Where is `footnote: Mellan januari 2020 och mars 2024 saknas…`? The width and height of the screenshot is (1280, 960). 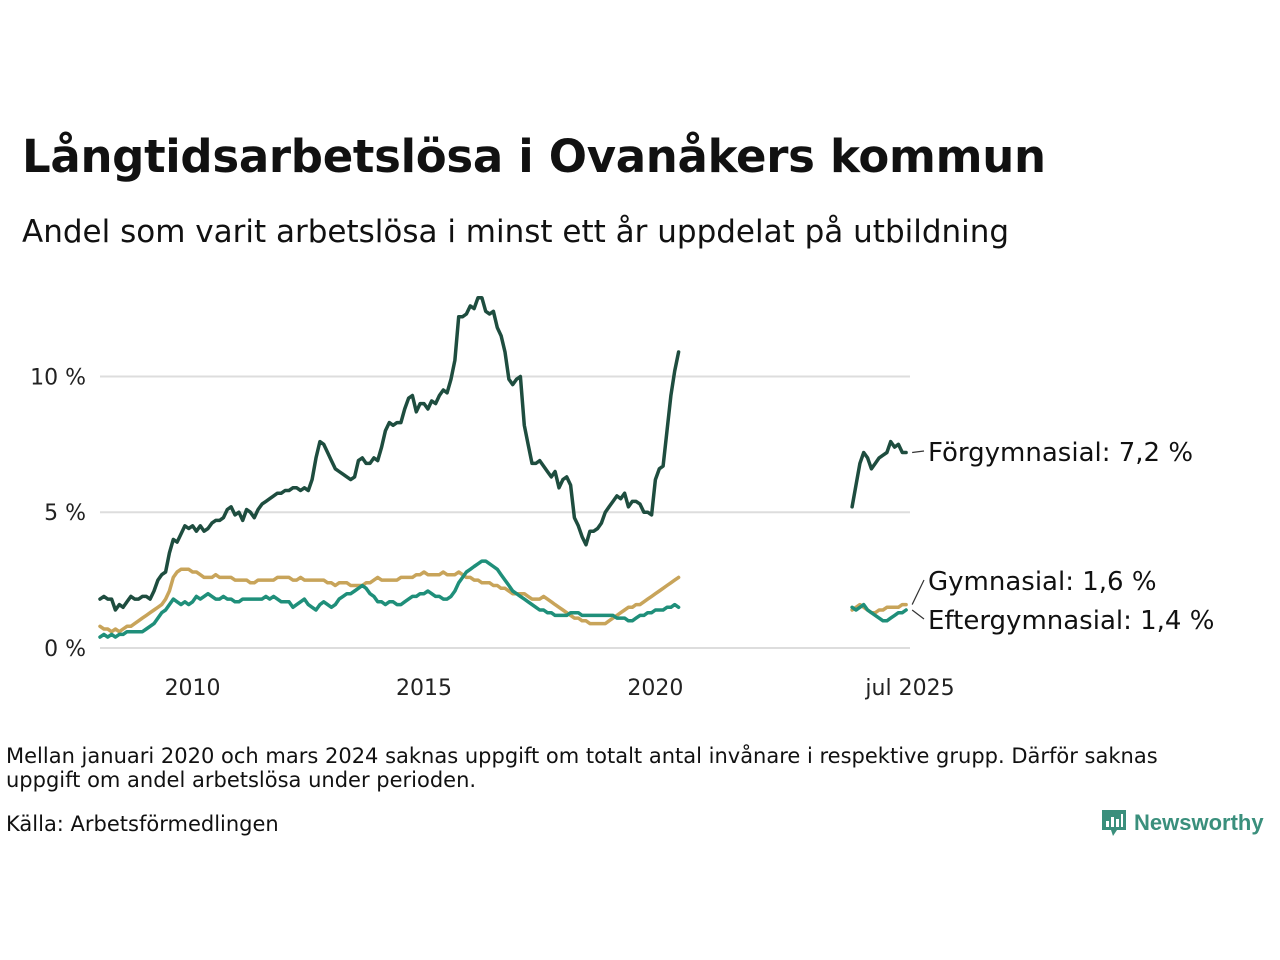
footnote: Mellan januari 2020 och mars 2024 saknas… is located at coordinates (582, 768).